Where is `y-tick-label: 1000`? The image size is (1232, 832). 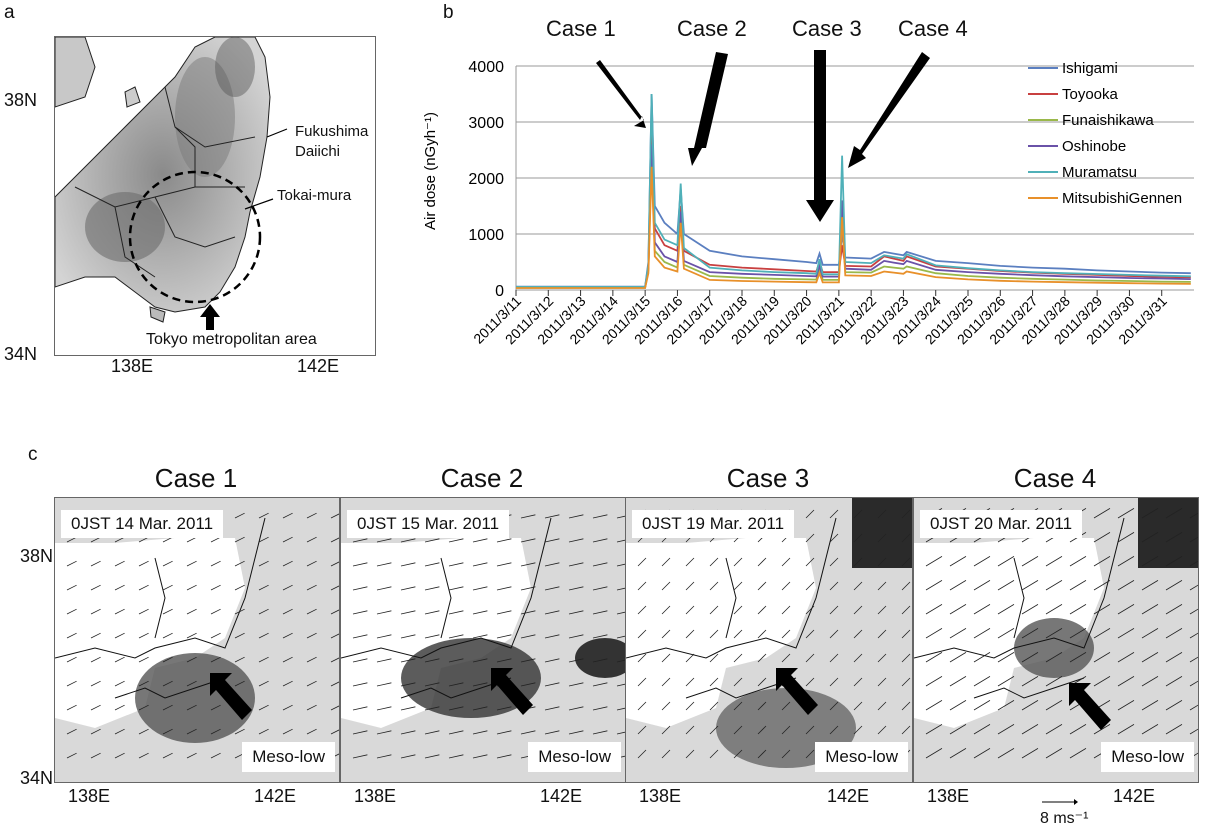
y-tick-label: 1000 is located at coordinates (486, 235).